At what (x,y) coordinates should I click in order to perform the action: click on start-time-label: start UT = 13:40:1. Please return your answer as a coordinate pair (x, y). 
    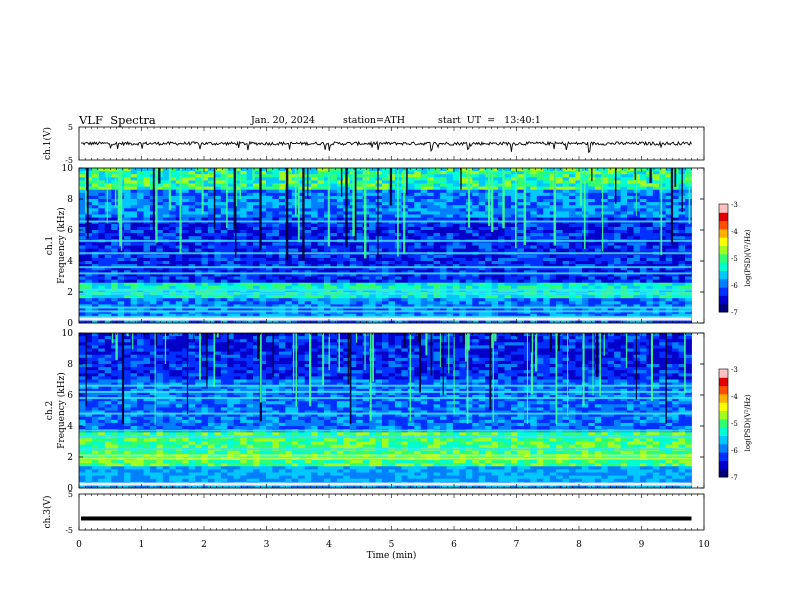
    Looking at the image, I should click on (489, 120).